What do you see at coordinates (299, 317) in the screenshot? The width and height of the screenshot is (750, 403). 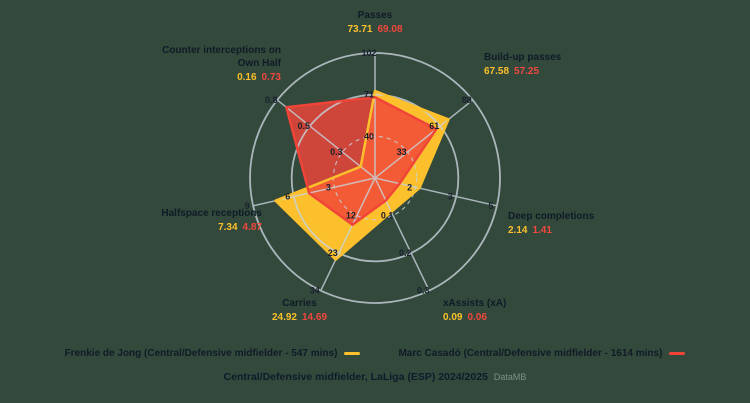 I see `axis-values: 24.92 14.69` at bounding box center [299, 317].